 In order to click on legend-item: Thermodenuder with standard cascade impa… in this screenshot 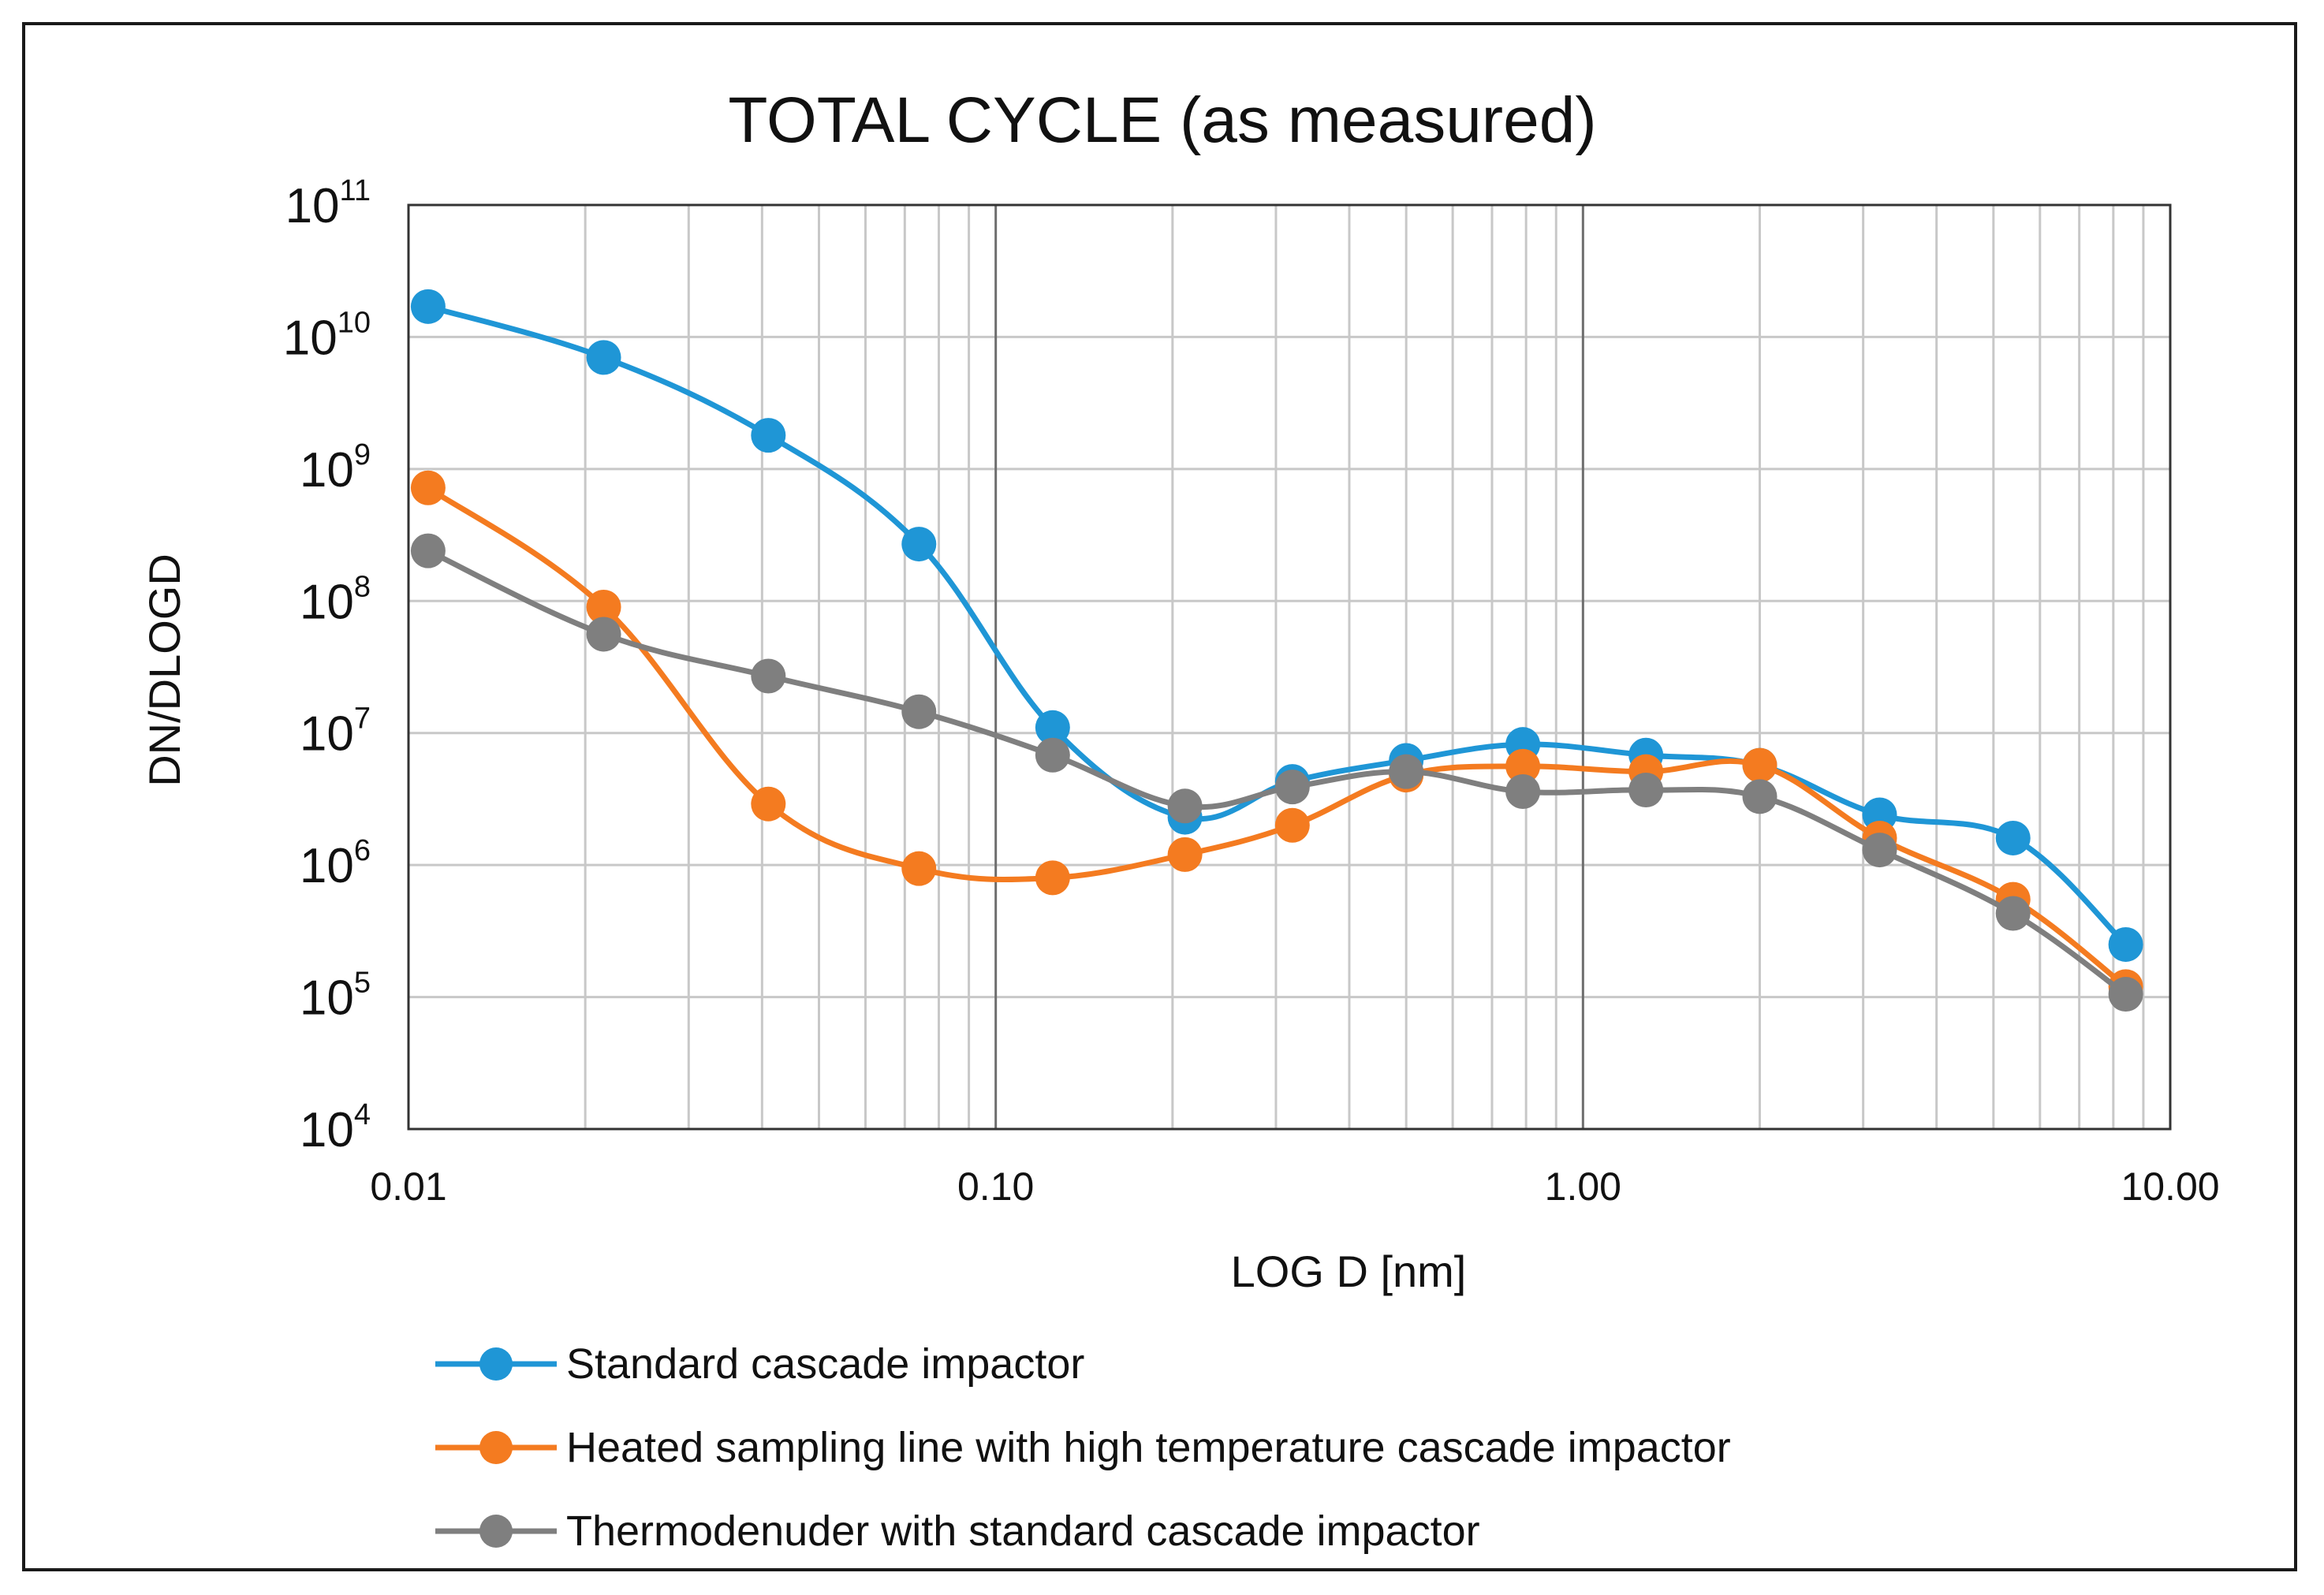, I will do `click(957, 1531)`.